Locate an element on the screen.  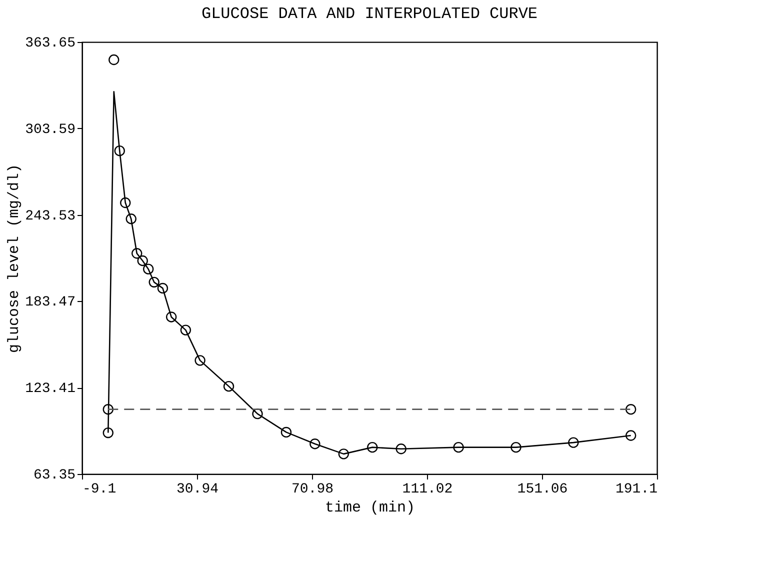
y-tick-label: 243.53 is located at coordinates (50, 216).